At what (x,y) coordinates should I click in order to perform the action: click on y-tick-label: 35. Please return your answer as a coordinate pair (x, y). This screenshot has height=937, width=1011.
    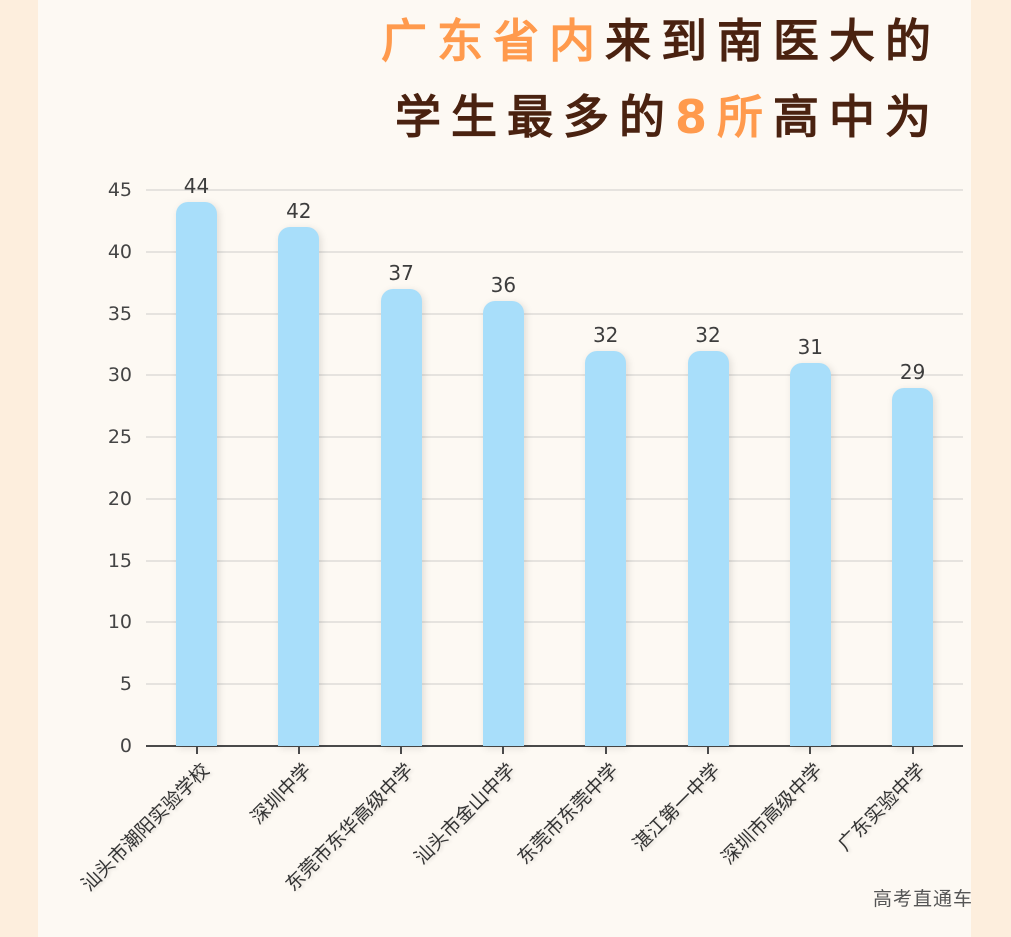
    Looking at the image, I should click on (119, 313).